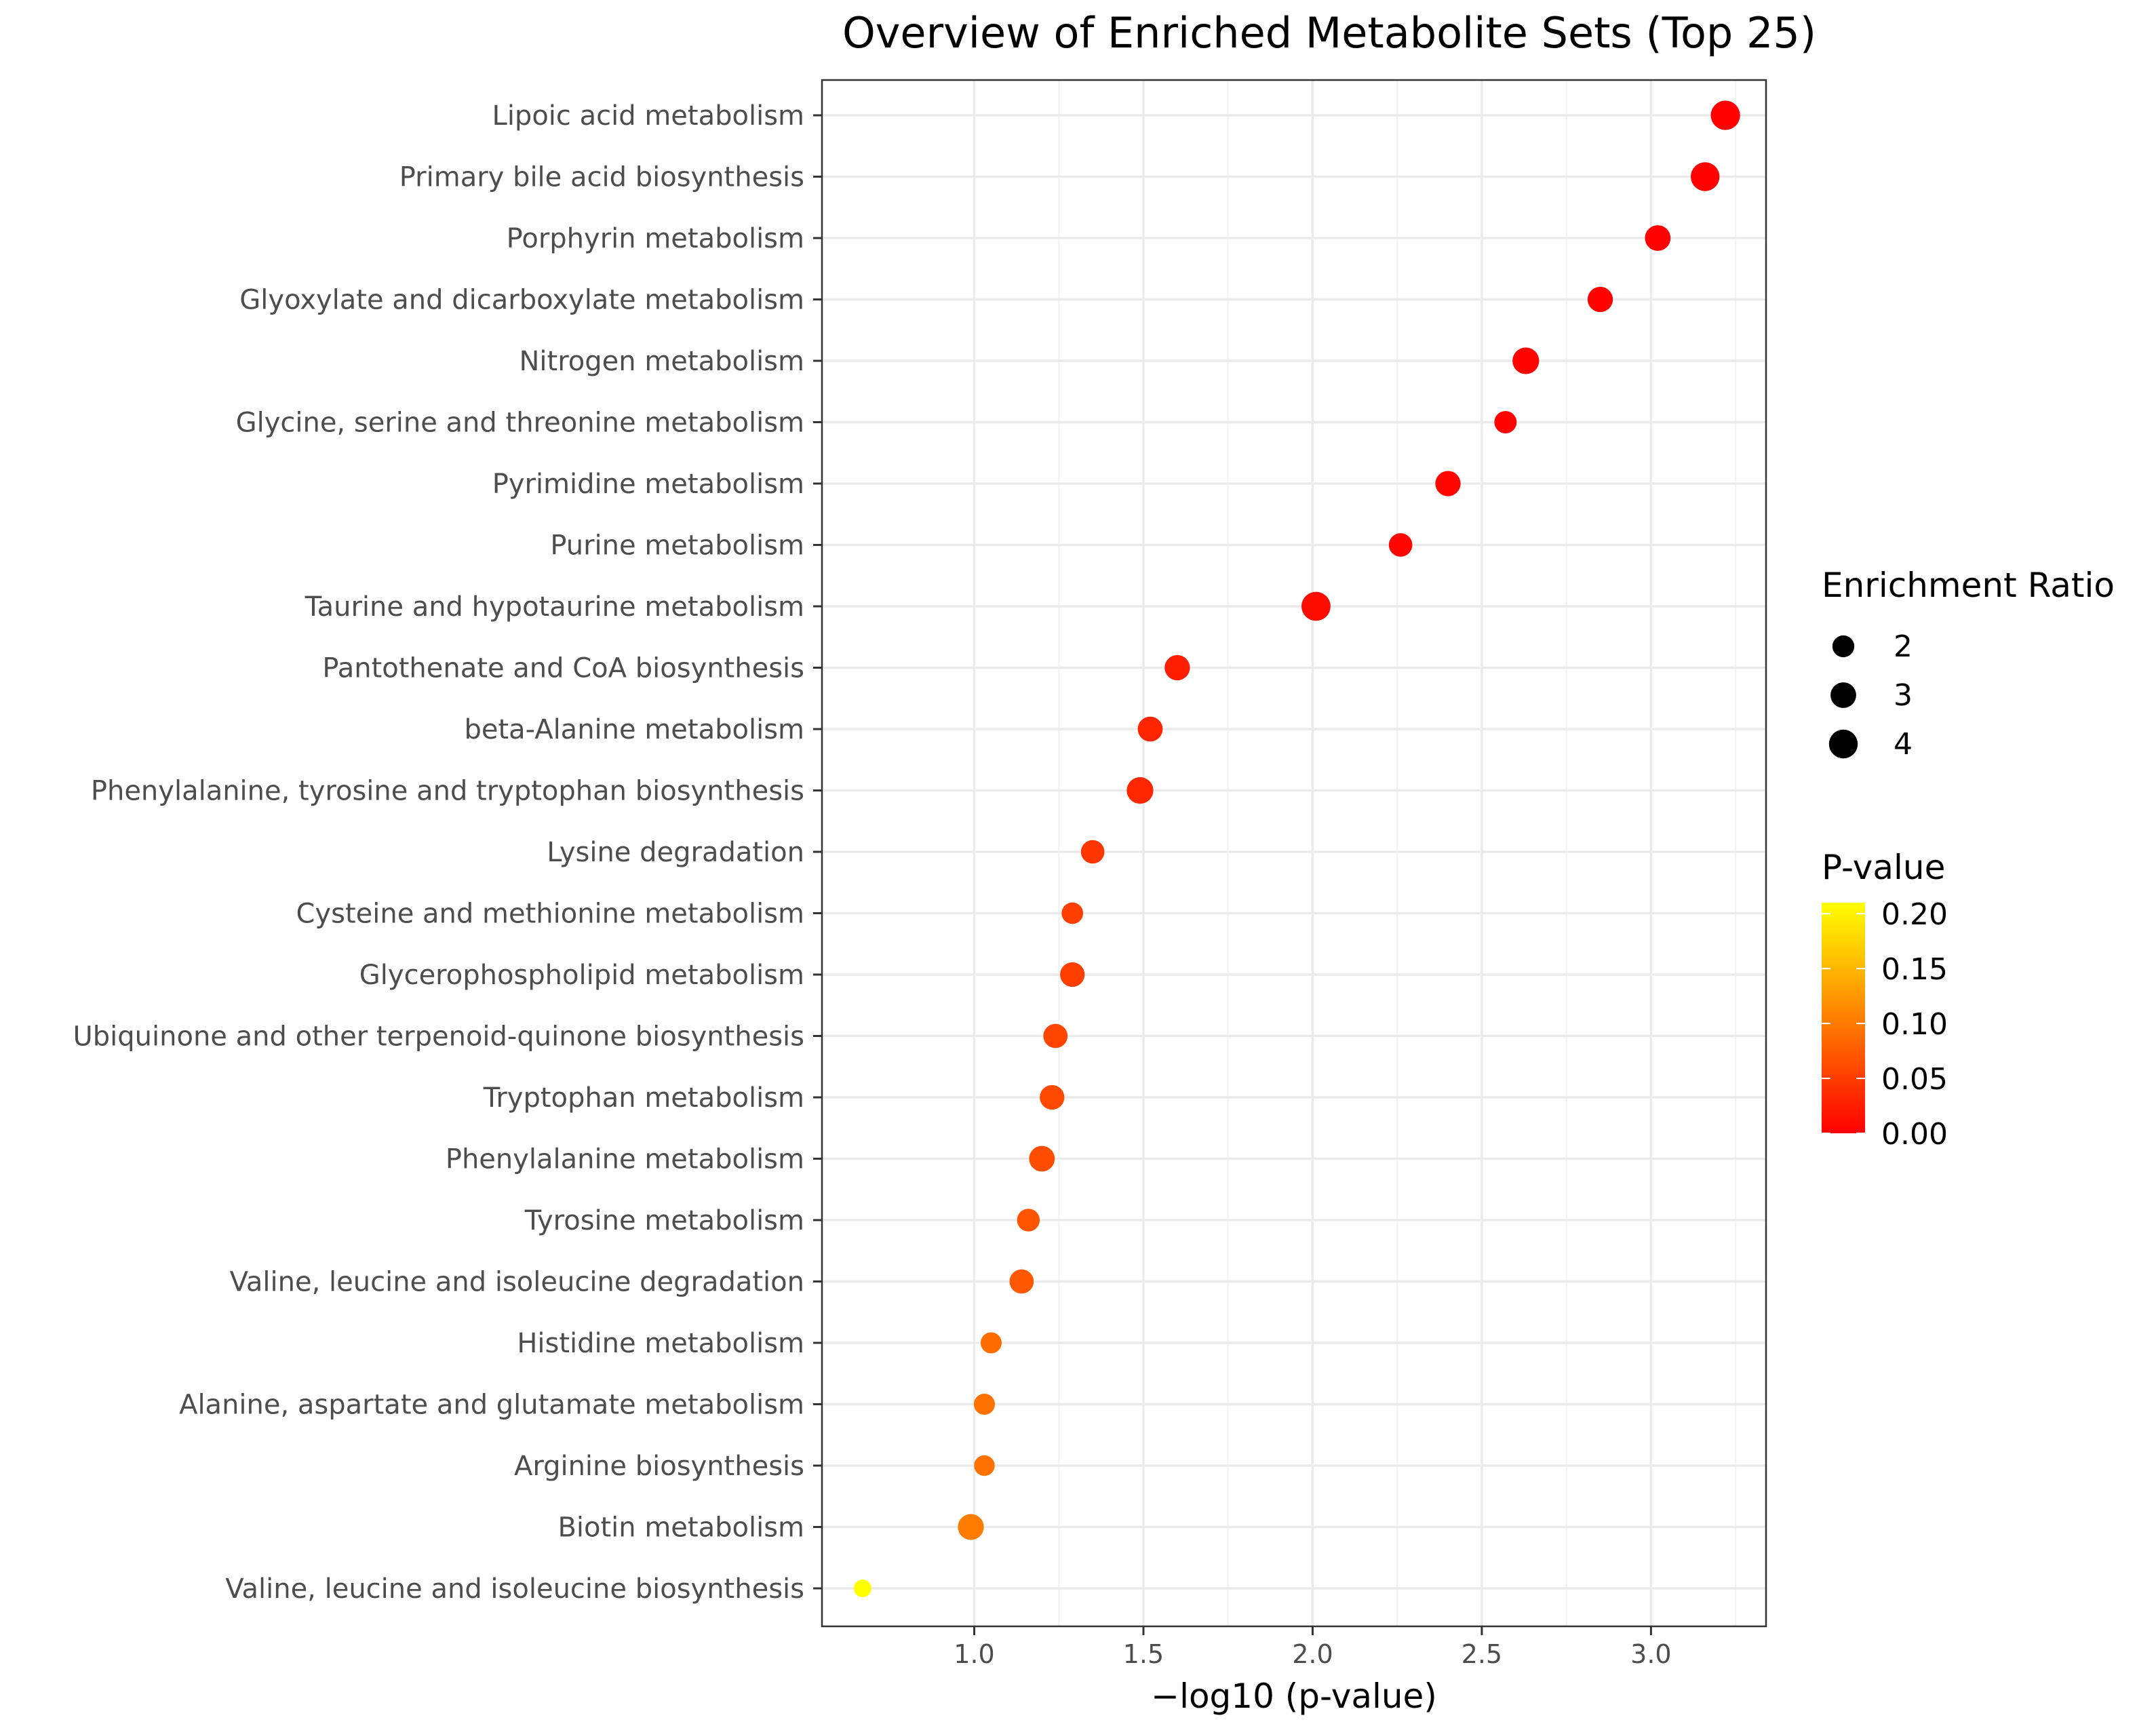  What do you see at coordinates (1968, 664) in the screenshot?
I see `size-legend: Enrichment Ratio 2 3 4` at bounding box center [1968, 664].